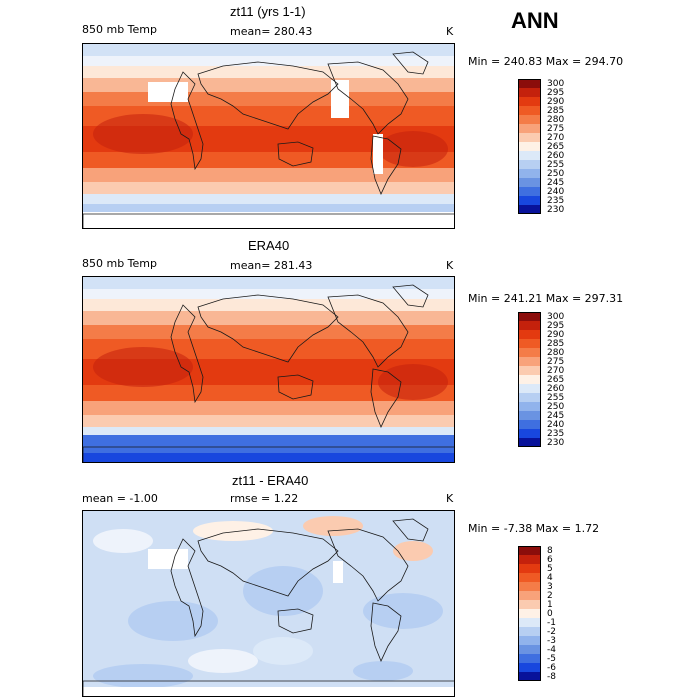 The height and width of the screenshot is (700, 700). I want to click on mean-label-diff: mean = -1.00, so click(120, 498).